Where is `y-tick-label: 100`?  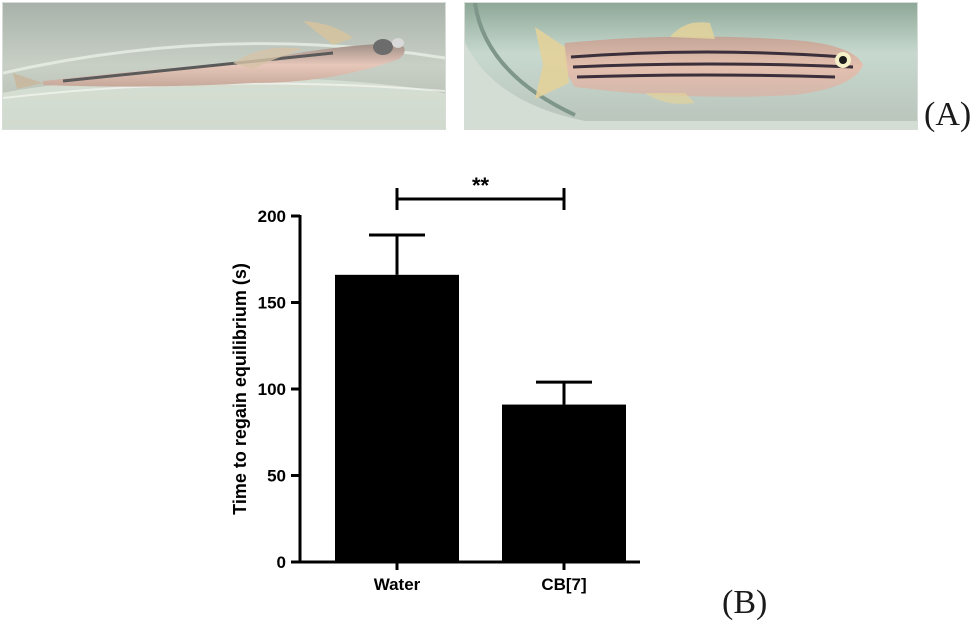
y-tick-label: 100 is located at coordinates (272, 389).